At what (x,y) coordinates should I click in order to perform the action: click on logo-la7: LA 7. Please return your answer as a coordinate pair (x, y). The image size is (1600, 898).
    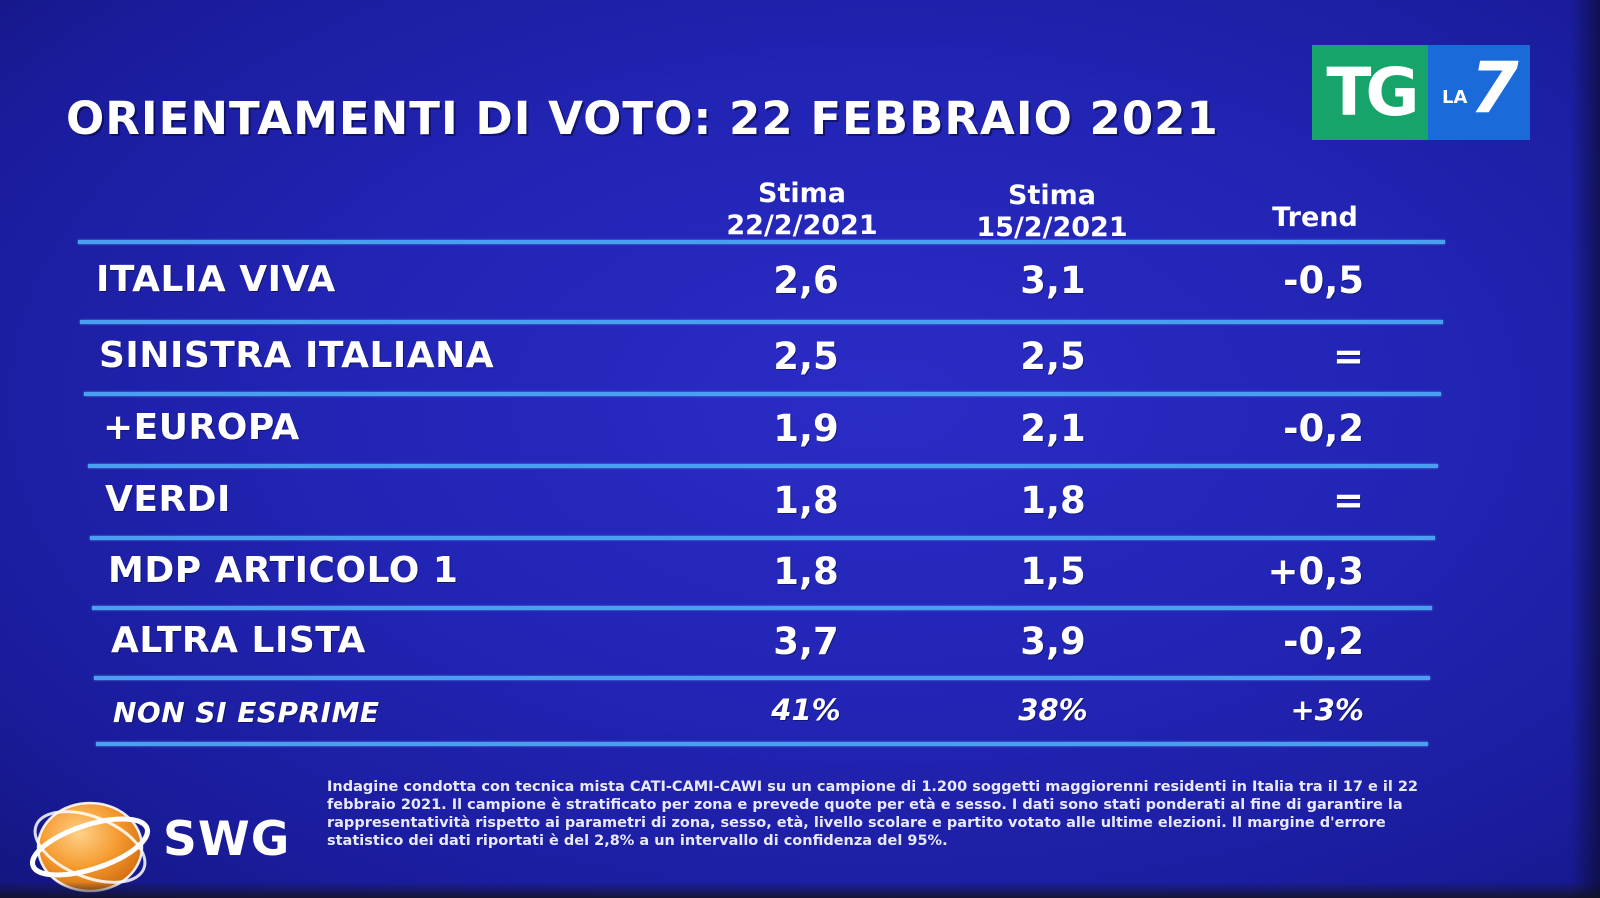
    Looking at the image, I should click on (1479, 92).